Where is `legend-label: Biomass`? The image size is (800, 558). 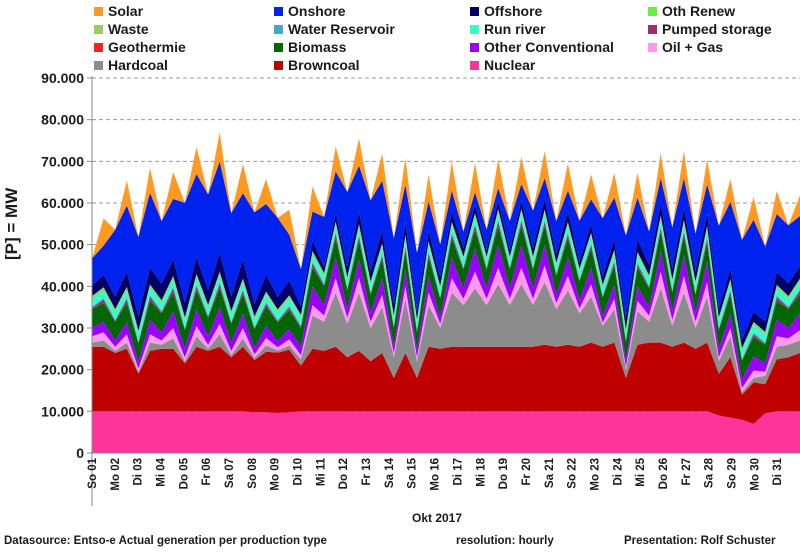 legend-label: Biomass is located at coordinates (317, 47).